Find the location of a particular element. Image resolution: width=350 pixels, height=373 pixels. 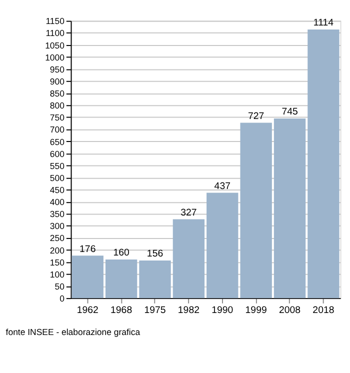

x-tick-label: 2008 is located at coordinates (289, 310).